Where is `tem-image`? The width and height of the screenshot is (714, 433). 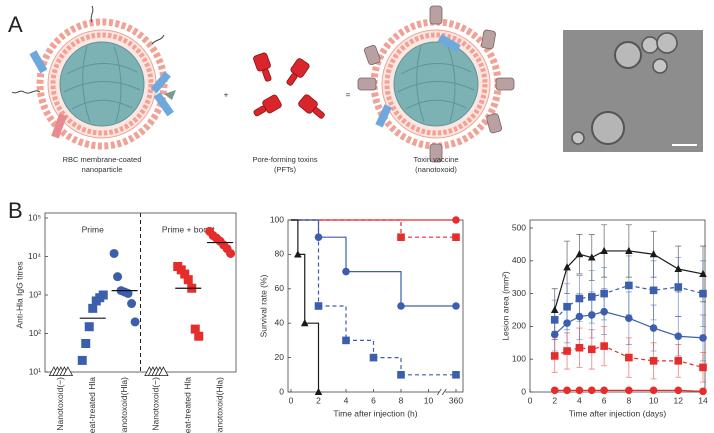
tem-image is located at coordinates (633, 91).